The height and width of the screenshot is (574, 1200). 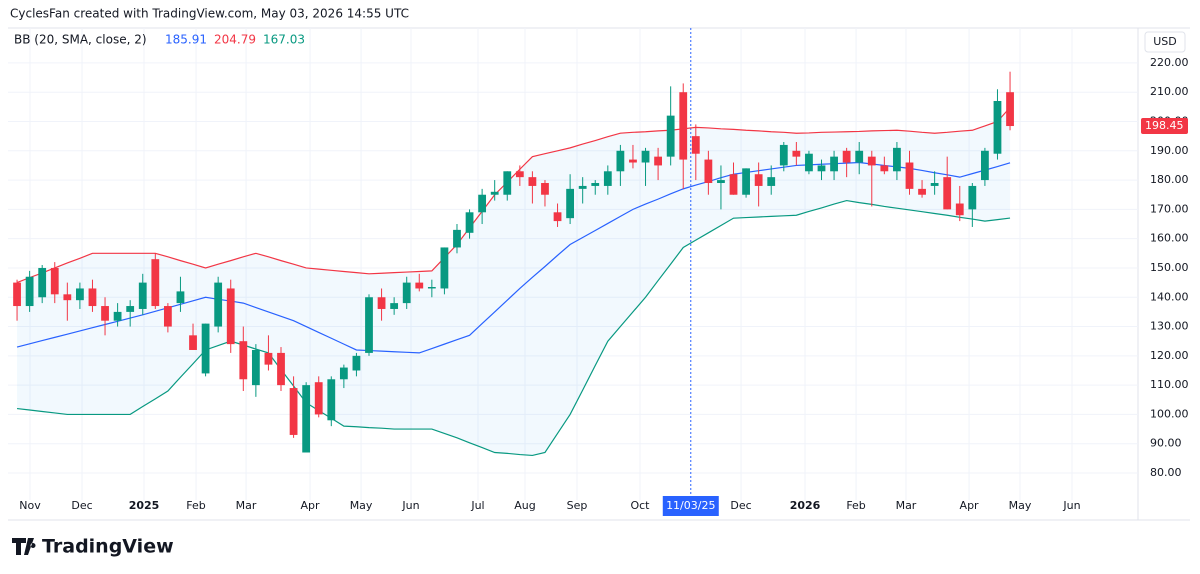 I want to click on legend-value: 185.91, so click(x=186, y=40).